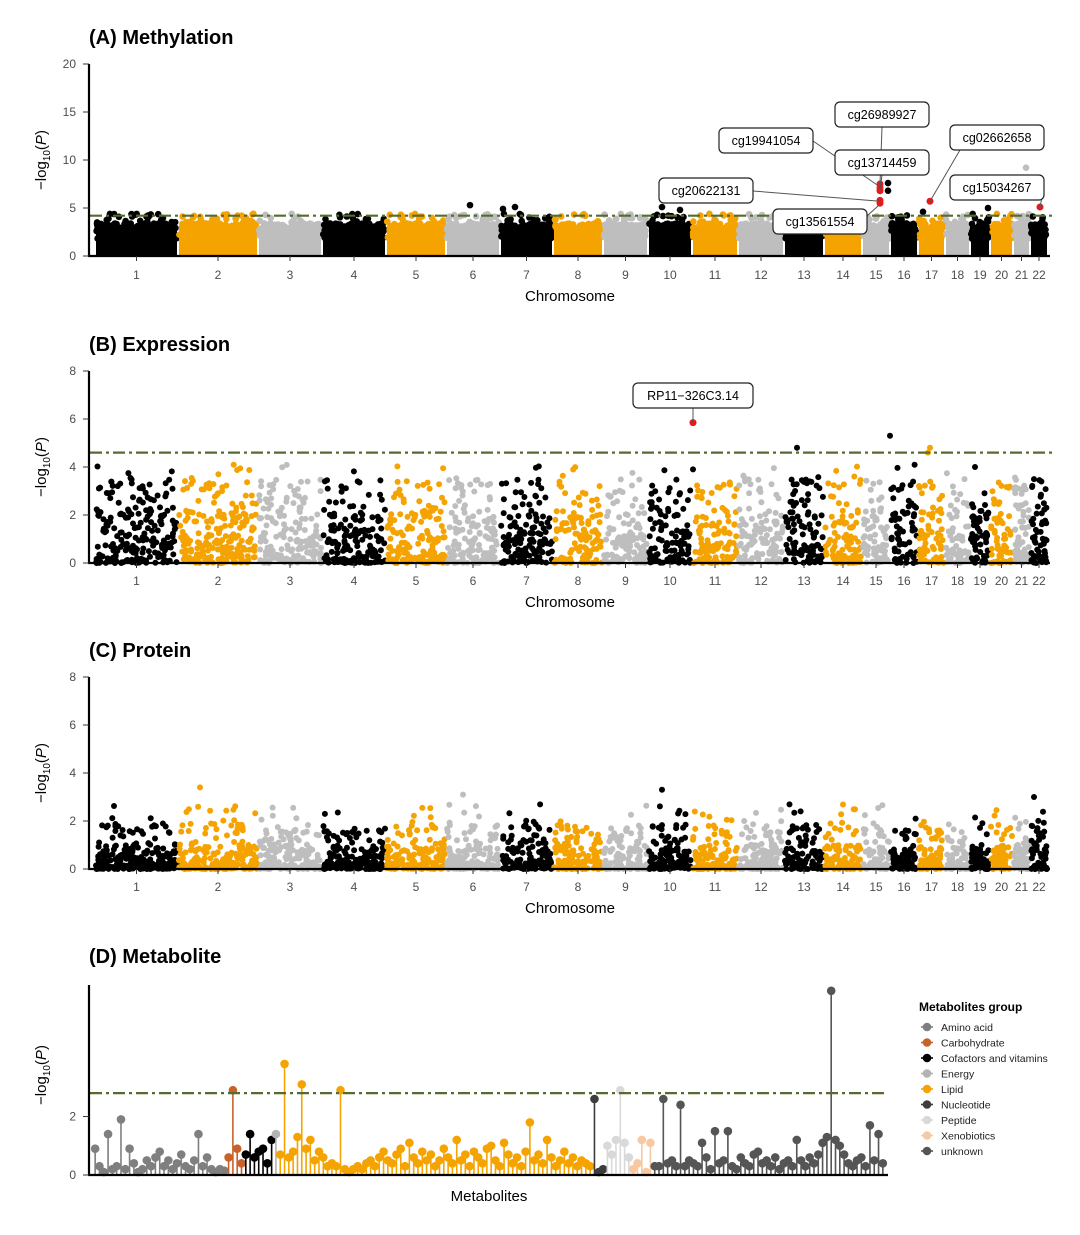 The image size is (1080, 1235). I want to click on annotation-label: cg02662658, so click(997, 138).